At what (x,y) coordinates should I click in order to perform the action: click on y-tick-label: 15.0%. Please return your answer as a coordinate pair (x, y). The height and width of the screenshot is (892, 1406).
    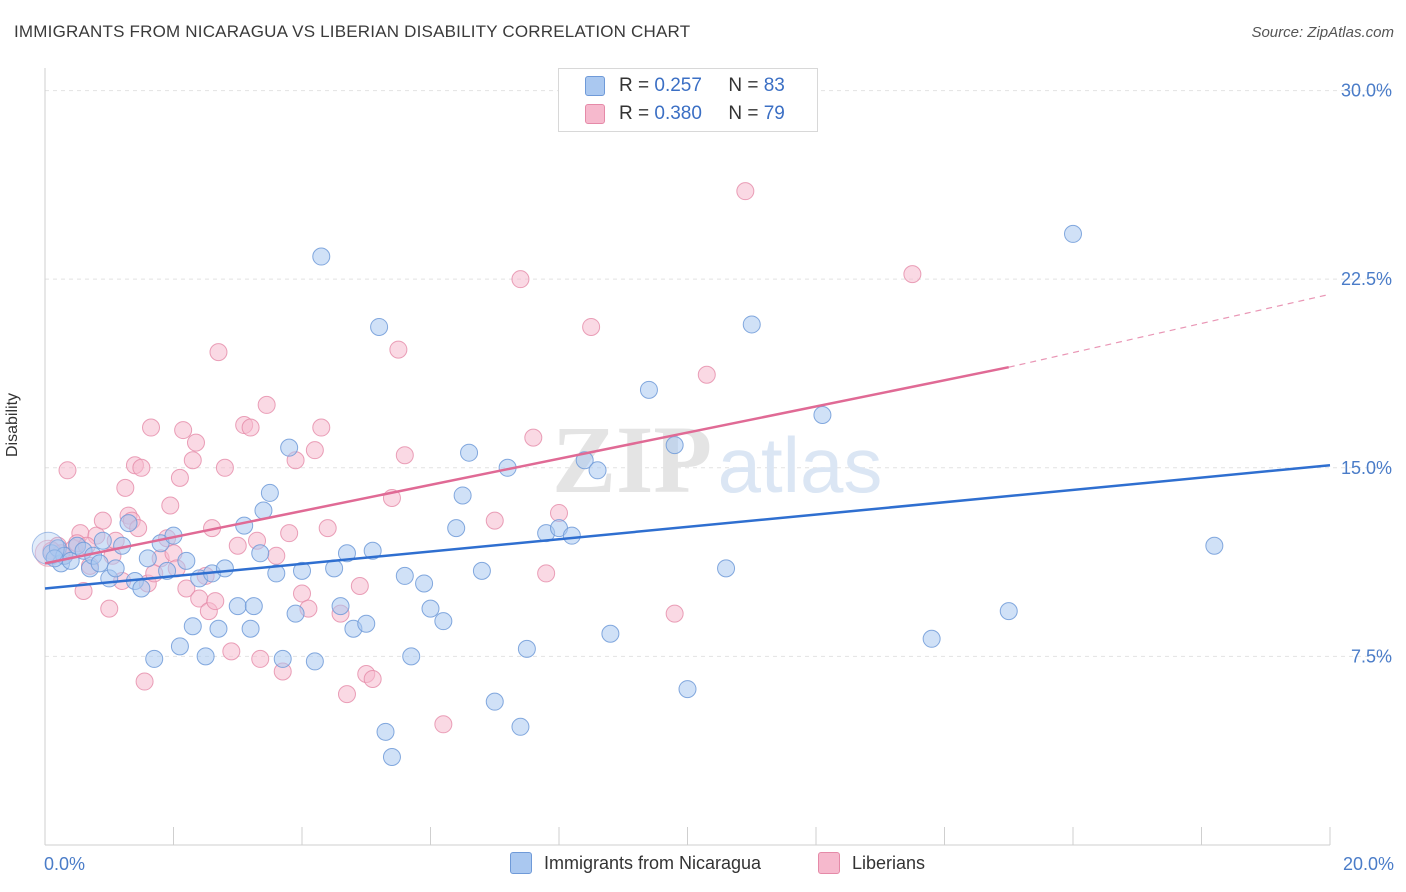
    Looking at the image, I should click on (1366, 468).